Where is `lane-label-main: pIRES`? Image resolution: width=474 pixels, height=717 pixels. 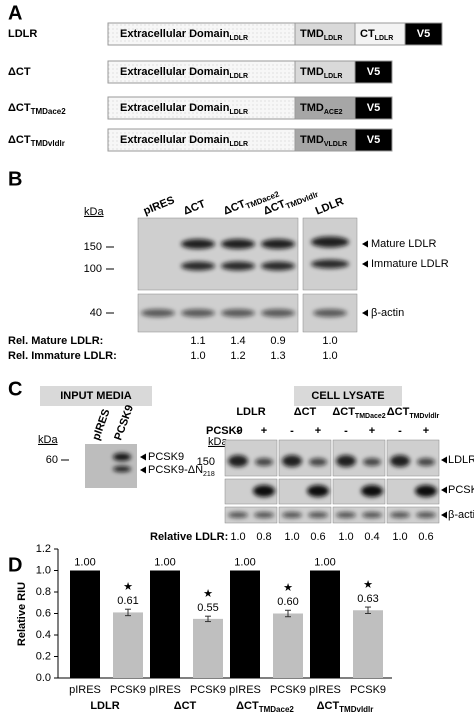
lane-label-main: pIRES is located at coordinates (159, 205).